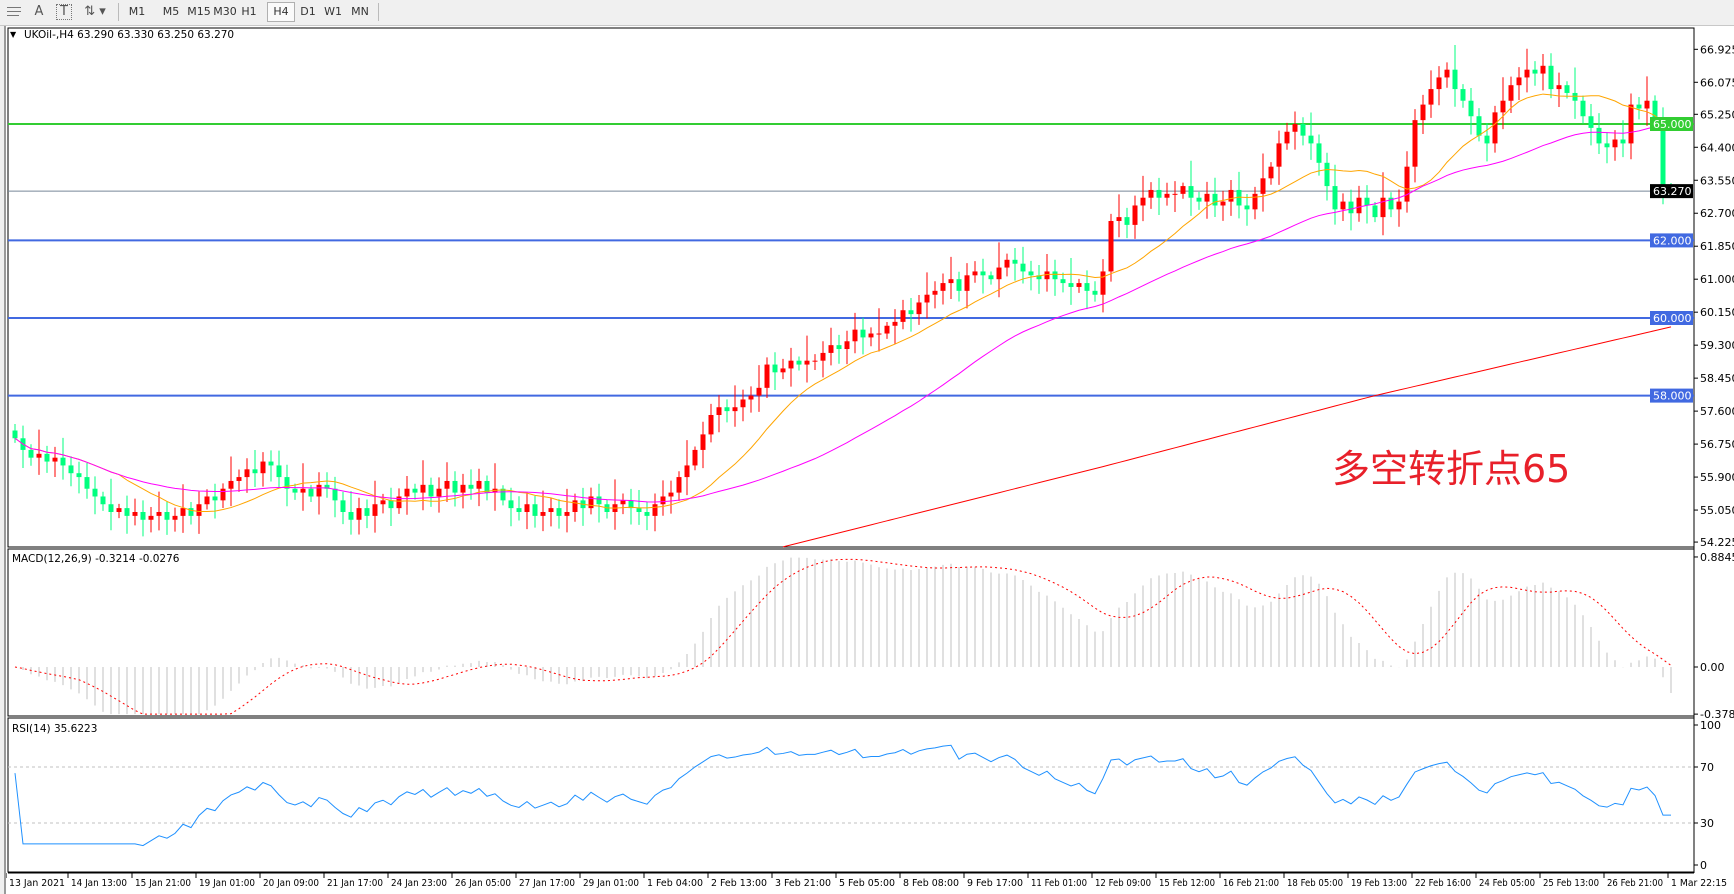  What do you see at coordinates (291, 883) in the screenshot?
I see `date-tick-label: 20 Jan 09:00` at bounding box center [291, 883].